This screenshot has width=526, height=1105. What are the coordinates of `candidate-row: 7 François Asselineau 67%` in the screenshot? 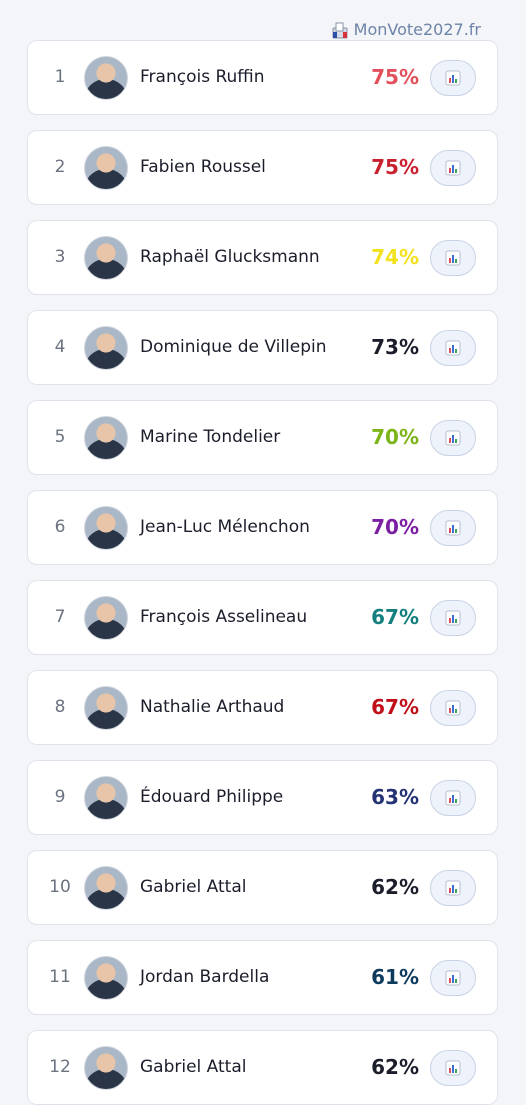 It's located at (262, 617).